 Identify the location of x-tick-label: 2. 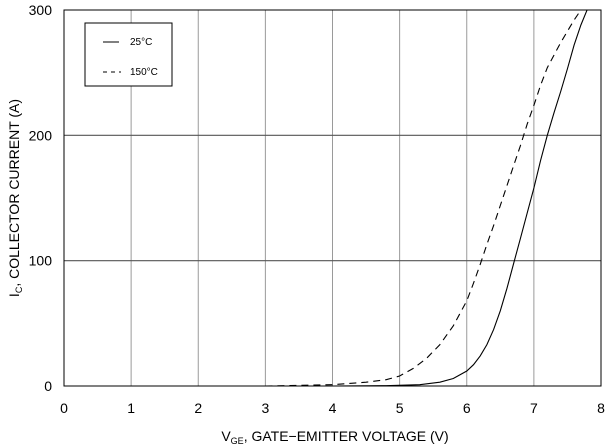
(198, 408).